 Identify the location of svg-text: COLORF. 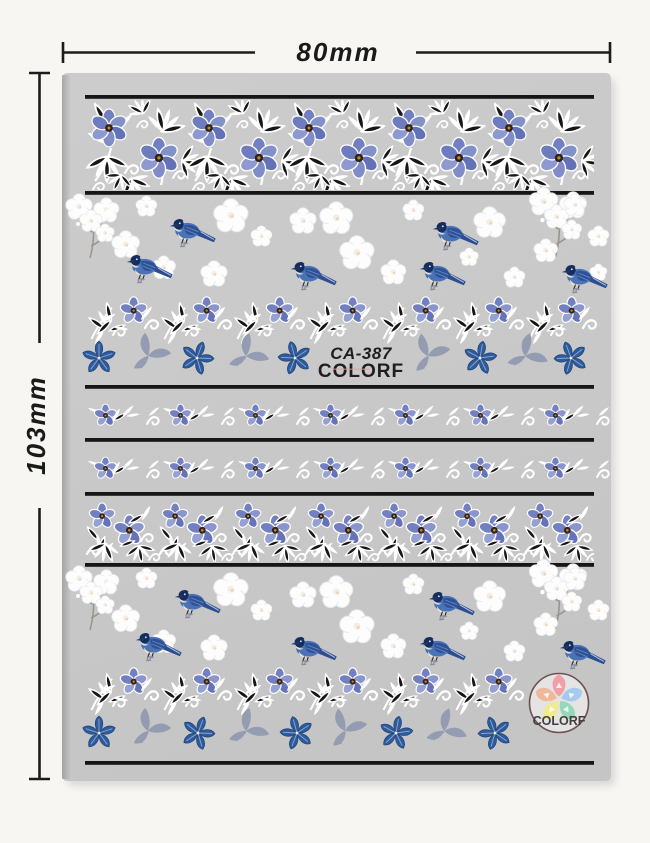
(361, 371).